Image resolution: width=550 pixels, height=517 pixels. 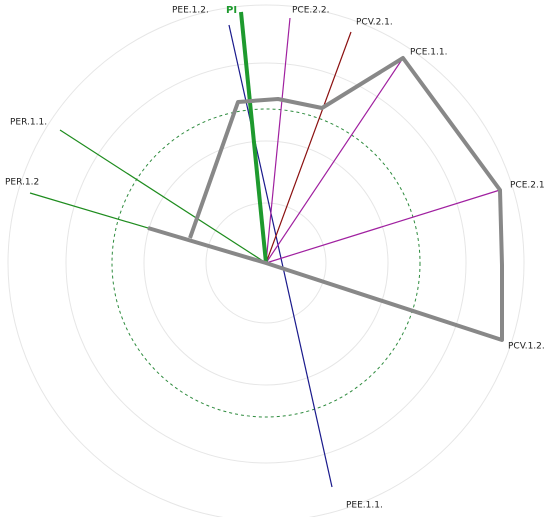 What do you see at coordinates (310, 11) in the screenshot?
I see `label: PCE.2.2.` at bounding box center [310, 11].